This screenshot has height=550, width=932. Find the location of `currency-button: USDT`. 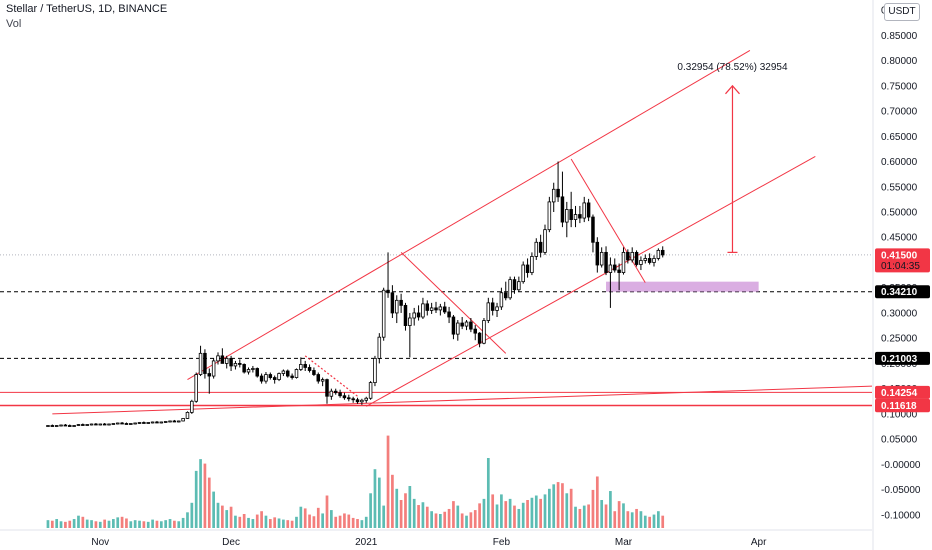

currency-button: USDT is located at coordinates (902, 12).